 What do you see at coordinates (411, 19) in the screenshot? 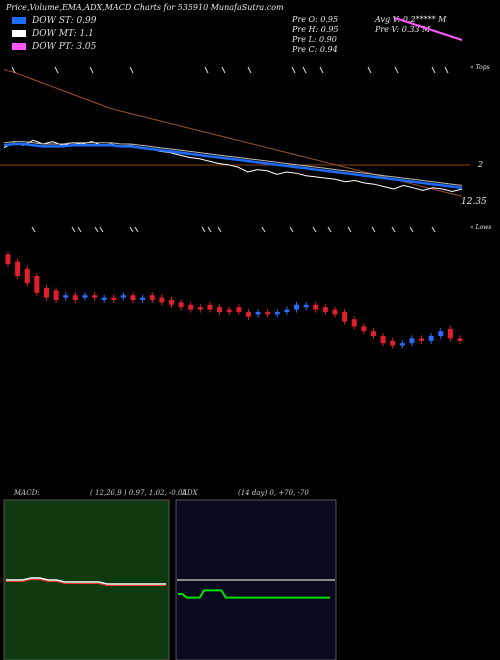
I see `stat-avg-volume: Avg V: 0.2***** M` at bounding box center [411, 19].